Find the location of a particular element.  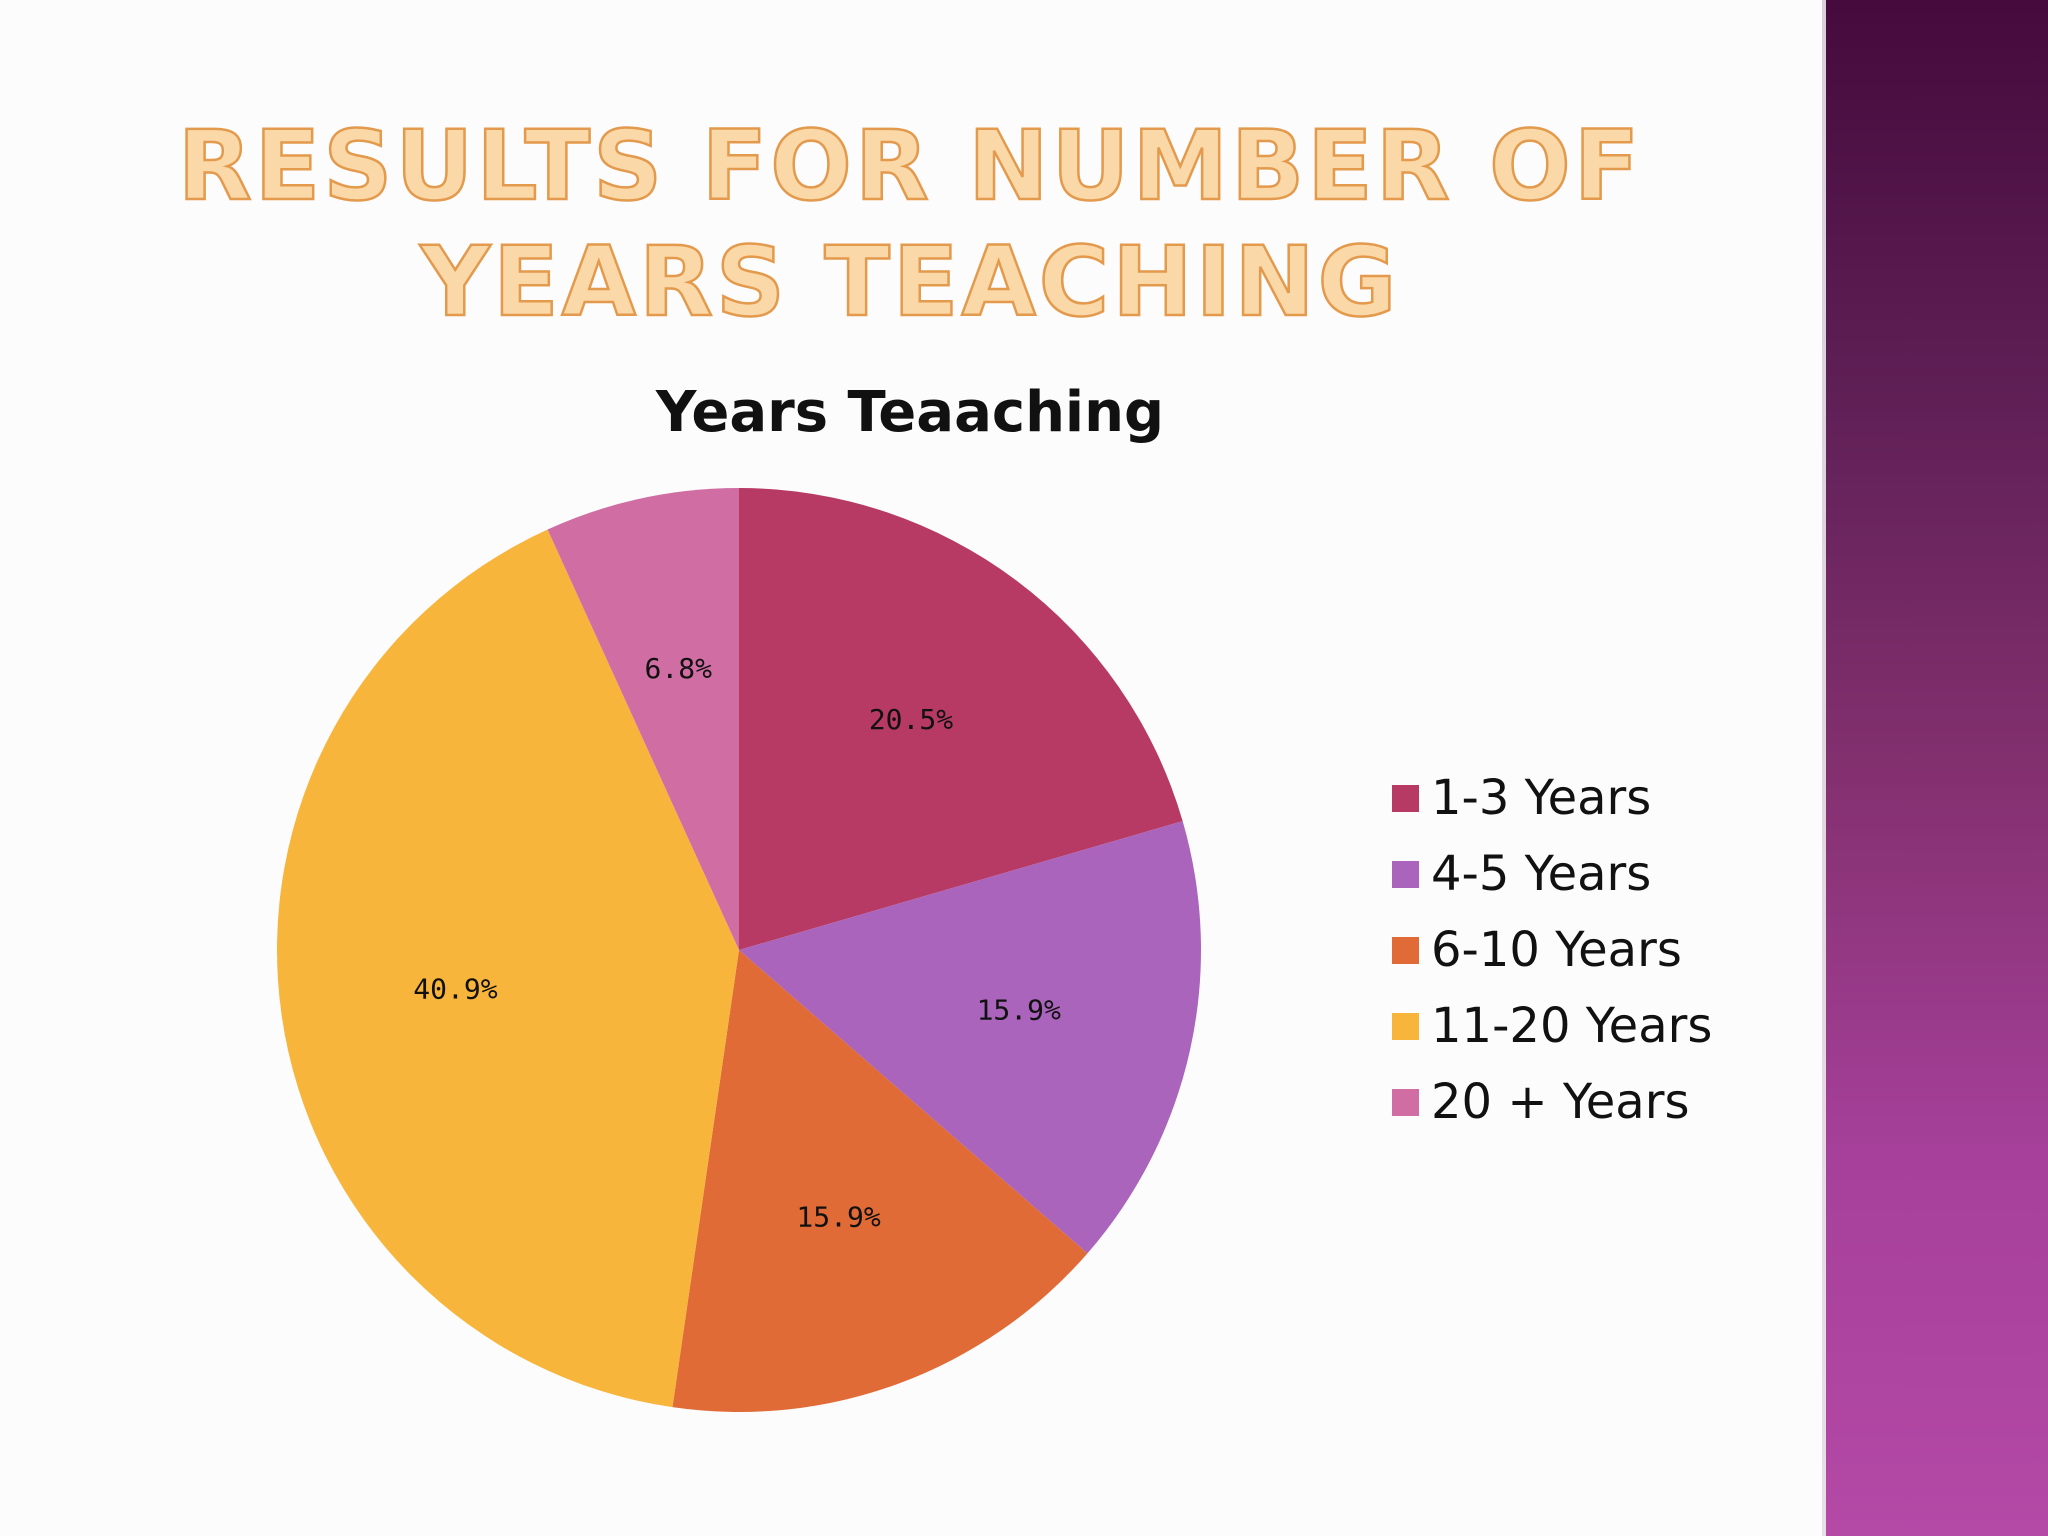

legend-item: 6-10 Years is located at coordinates (1552, 950).